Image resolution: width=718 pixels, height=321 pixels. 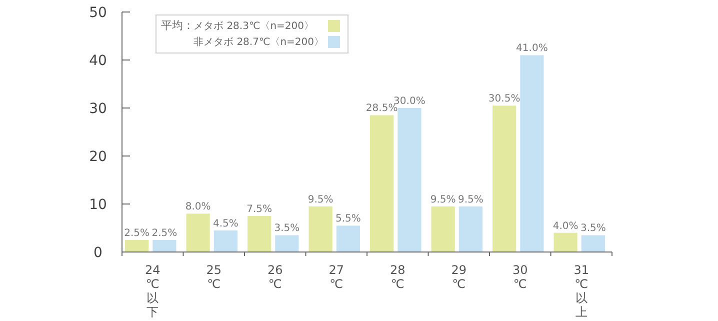 What do you see at coordinates (398, 277) in the screenshot?
I see `x-tick-label: 28℃` at bounding box center [398, 277].